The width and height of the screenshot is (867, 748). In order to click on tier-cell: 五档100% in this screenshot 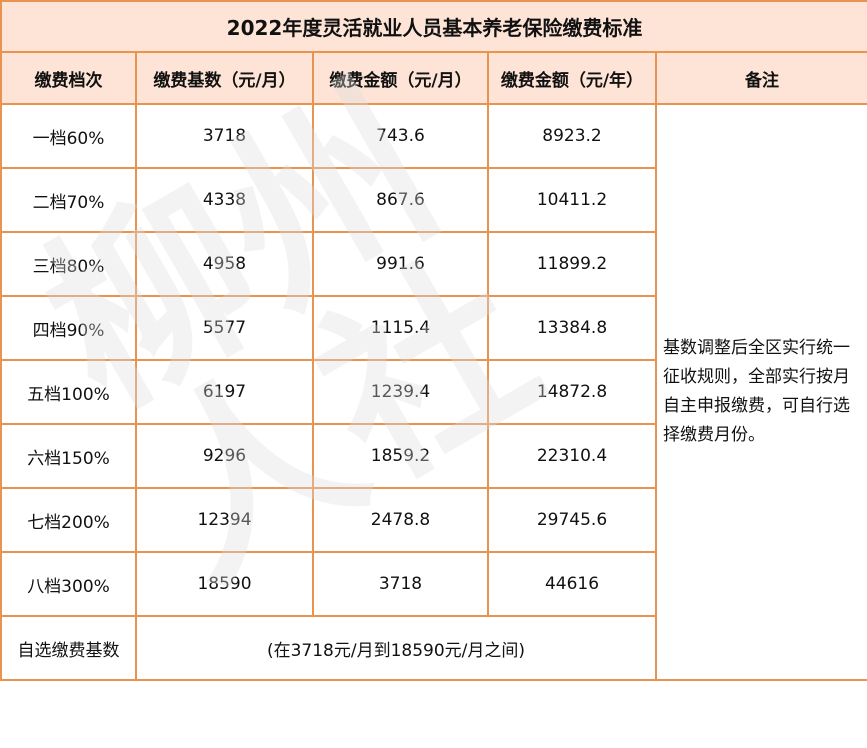, I will do `click(68, 392)`.